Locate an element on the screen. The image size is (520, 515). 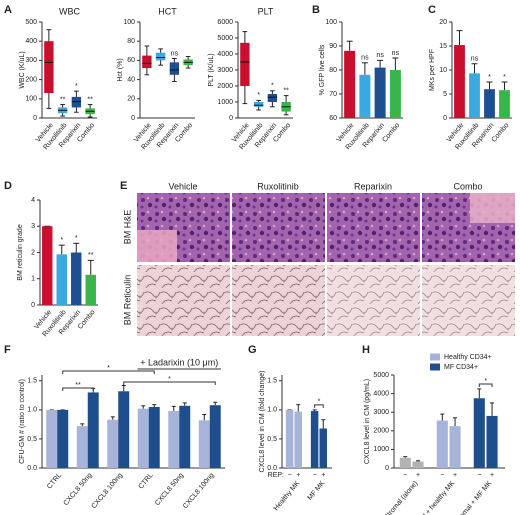
y-tick-label: 3000 is located at coordinates (381, 412).